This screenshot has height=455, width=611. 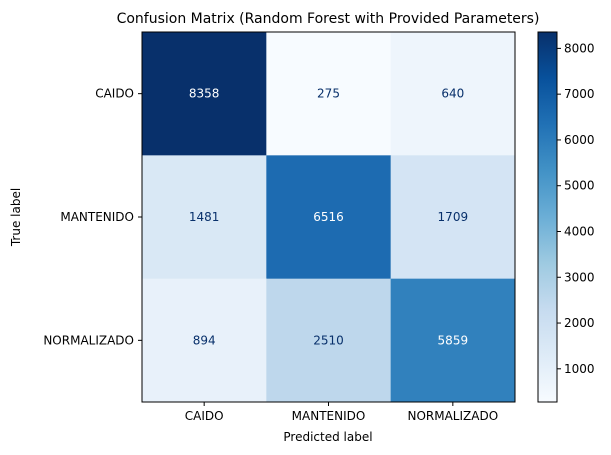 I want to click on cell-value-label: 275, so click(x=328, y=94).